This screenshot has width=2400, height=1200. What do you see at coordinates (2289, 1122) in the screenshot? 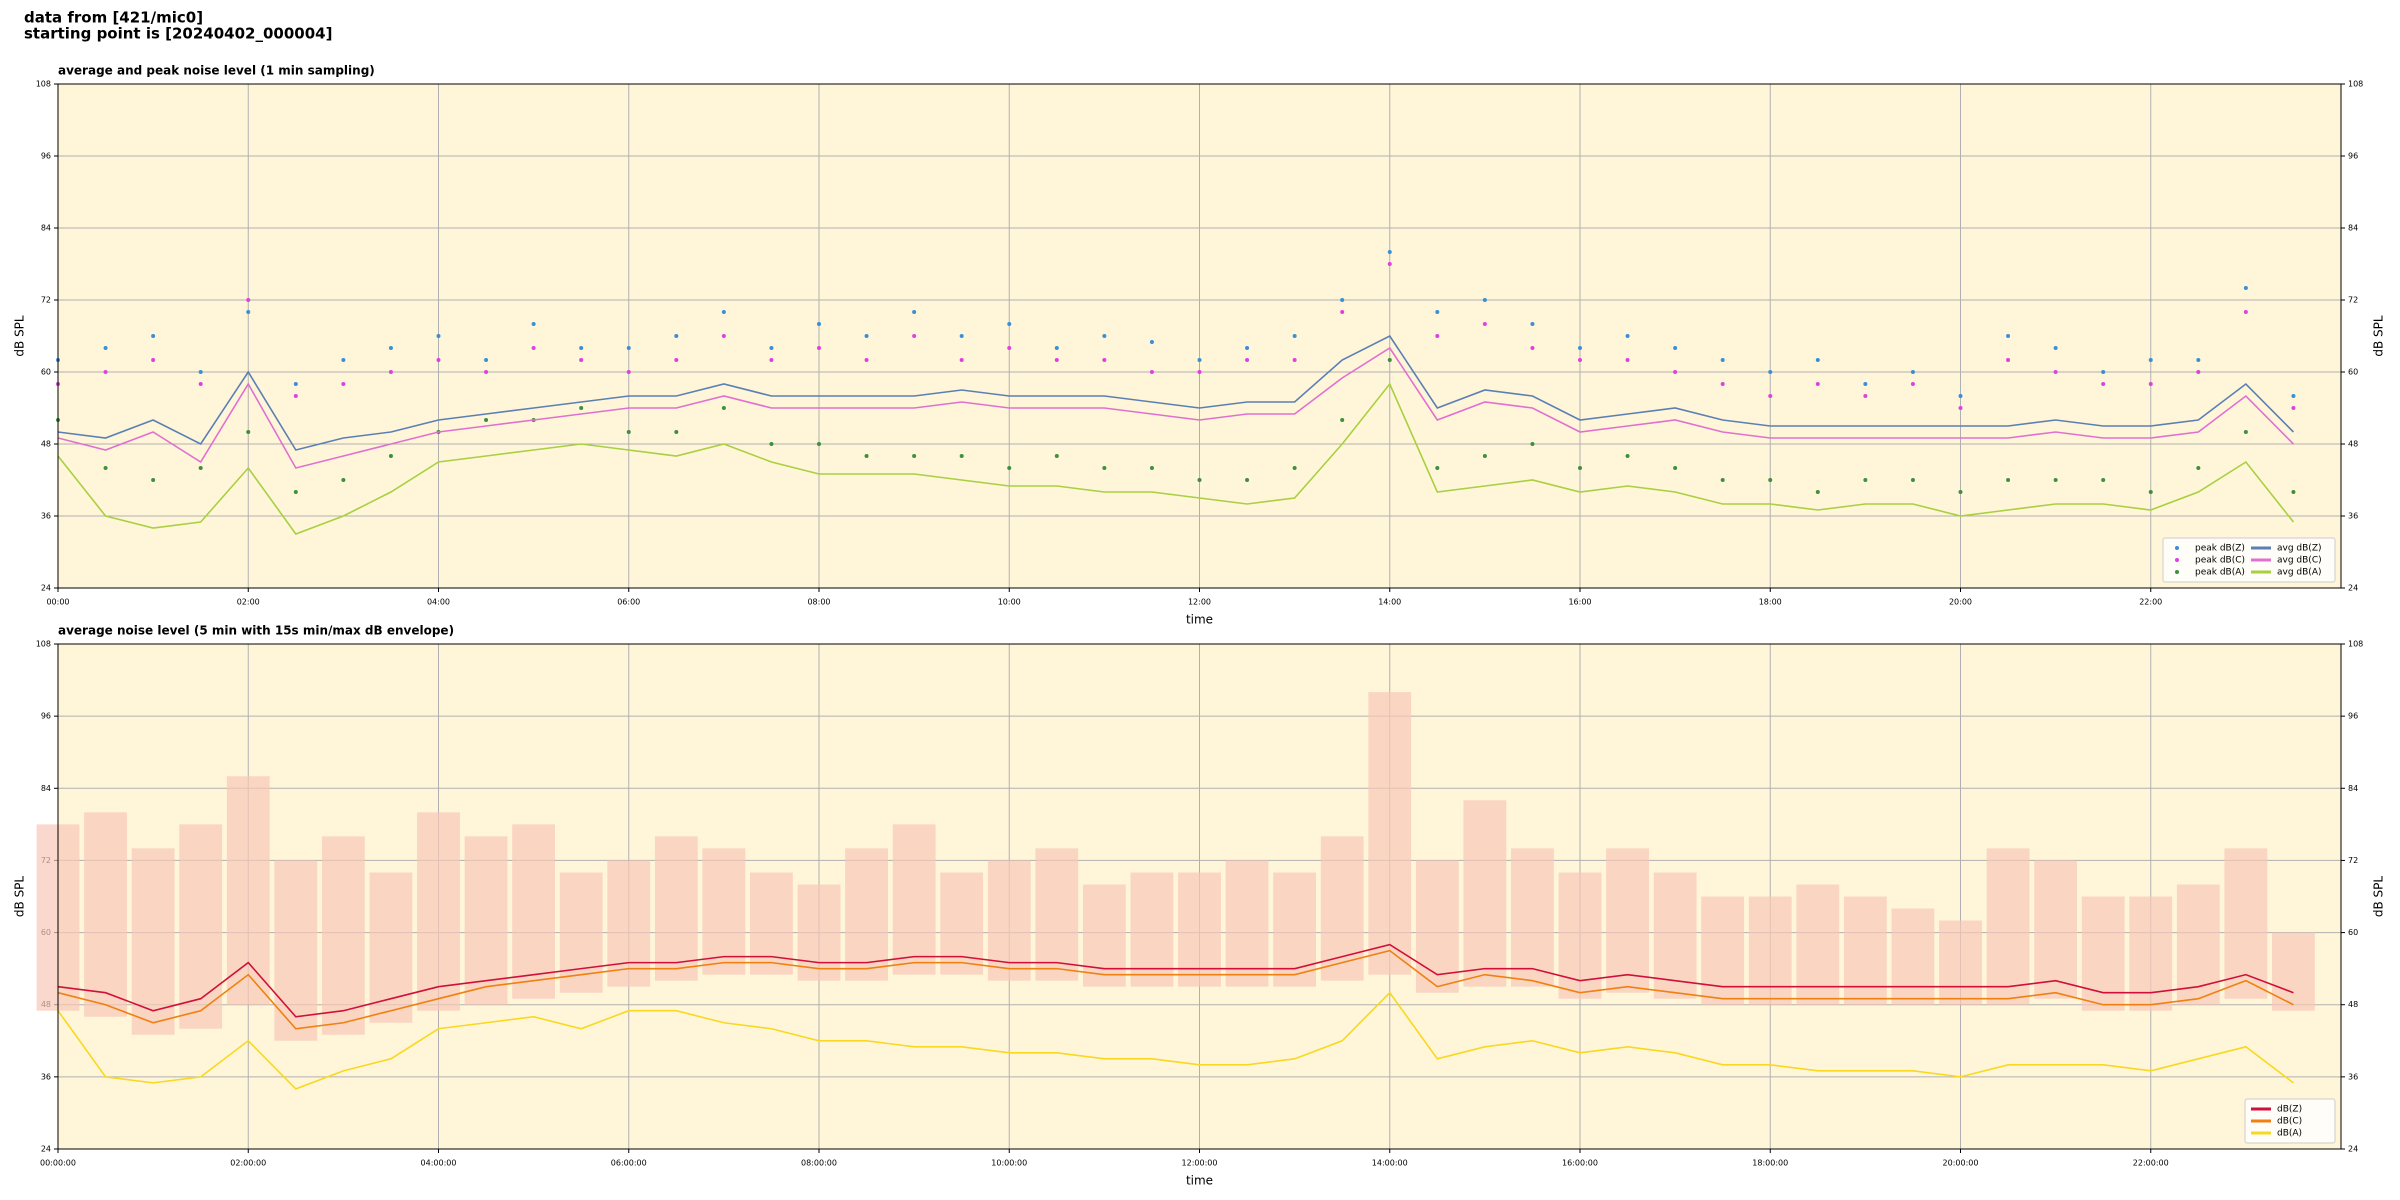
I see `legend-label: dB(C)` at bounding box center [2289, 1122].